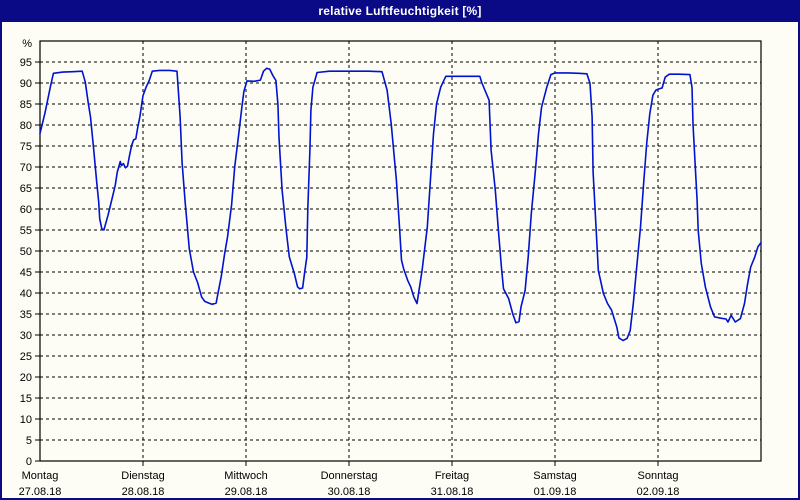 The height and width of the screenshot is (500, 800). Describe the element at coordinates (29, 441) in the screenshot. I see `y-tick-label: 5` at that location.